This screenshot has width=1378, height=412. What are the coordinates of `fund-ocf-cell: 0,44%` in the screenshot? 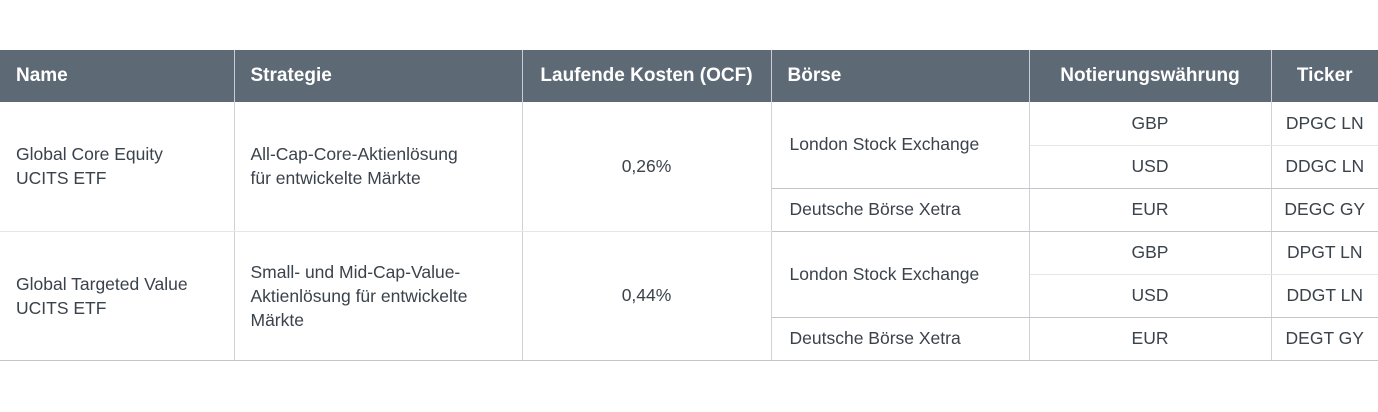 It's located at (647, 296).